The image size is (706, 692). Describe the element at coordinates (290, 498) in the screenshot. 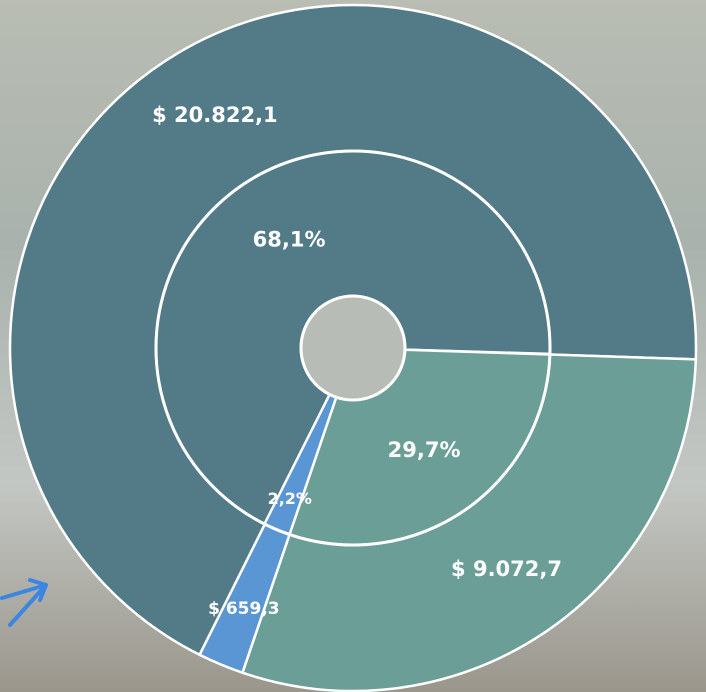

I see `percent-label: 2,2%` at that location.